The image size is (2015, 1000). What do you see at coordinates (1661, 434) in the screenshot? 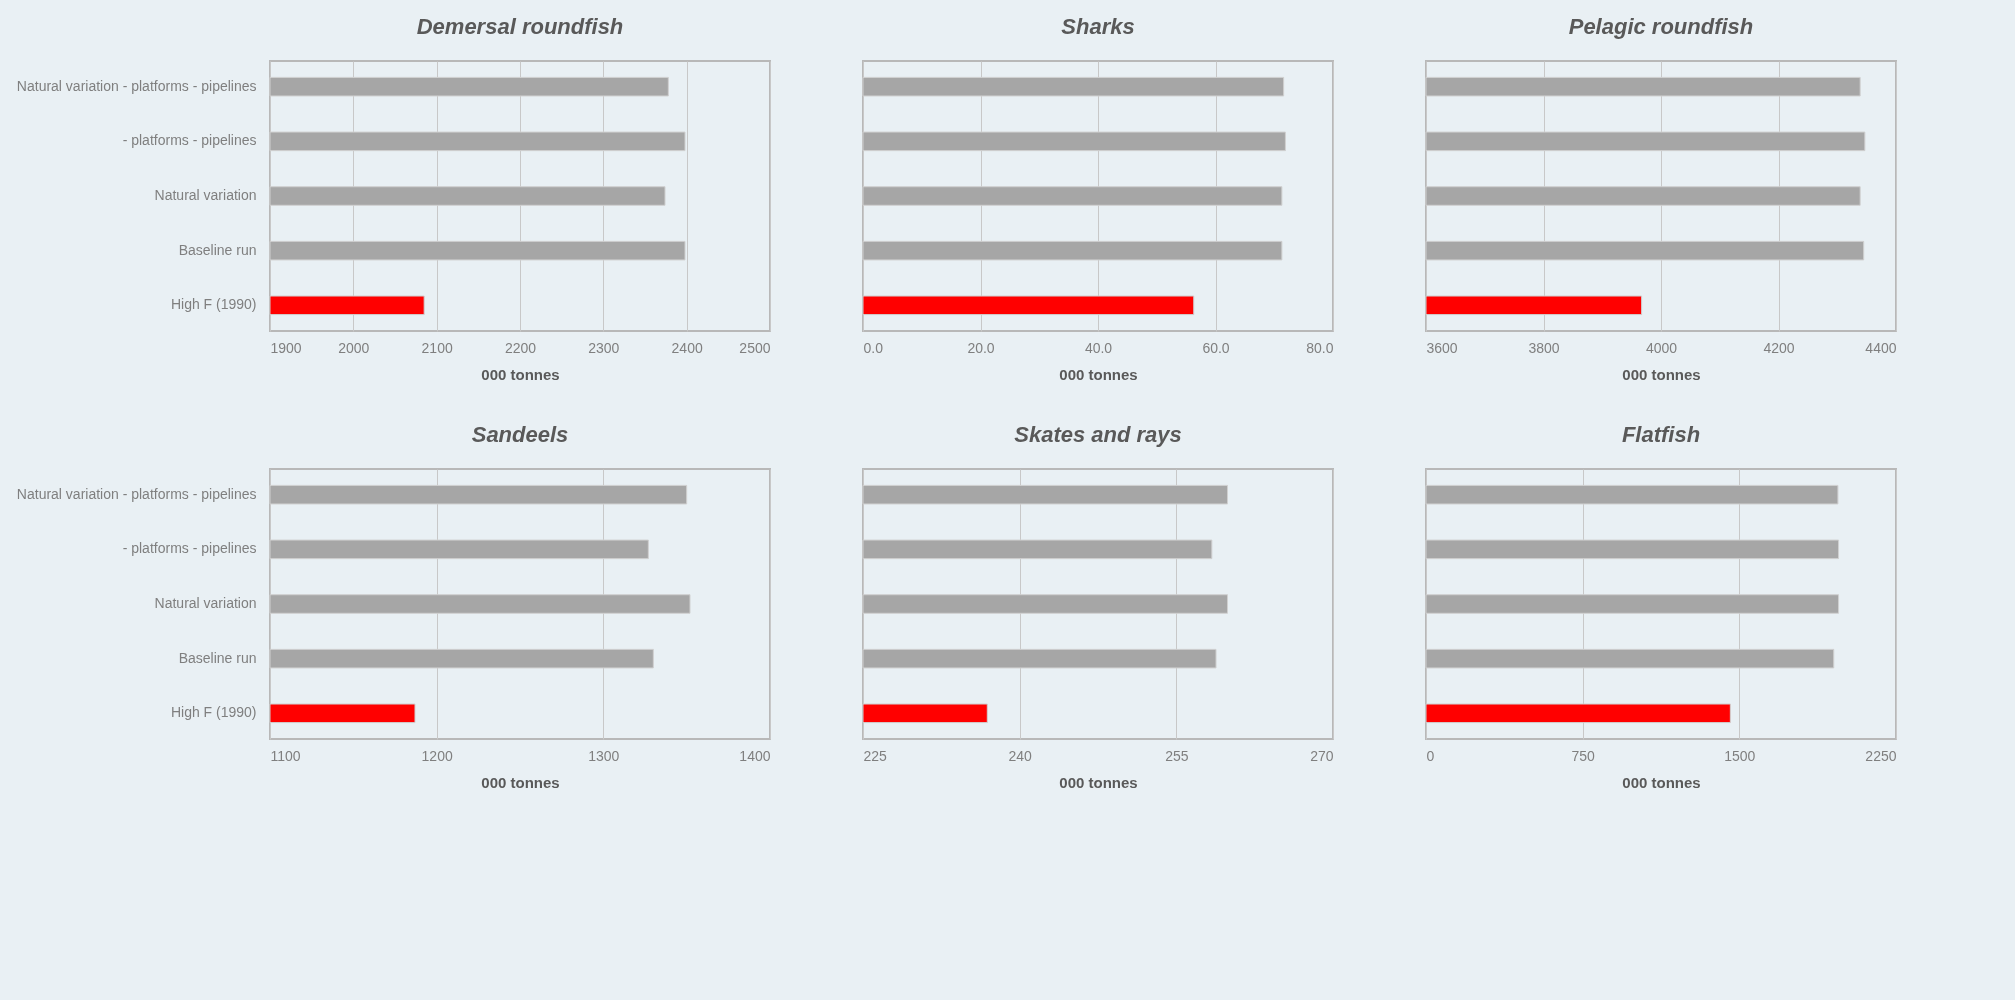
I see `chart-title: Flatfish` at bounding box center [1661, 434].